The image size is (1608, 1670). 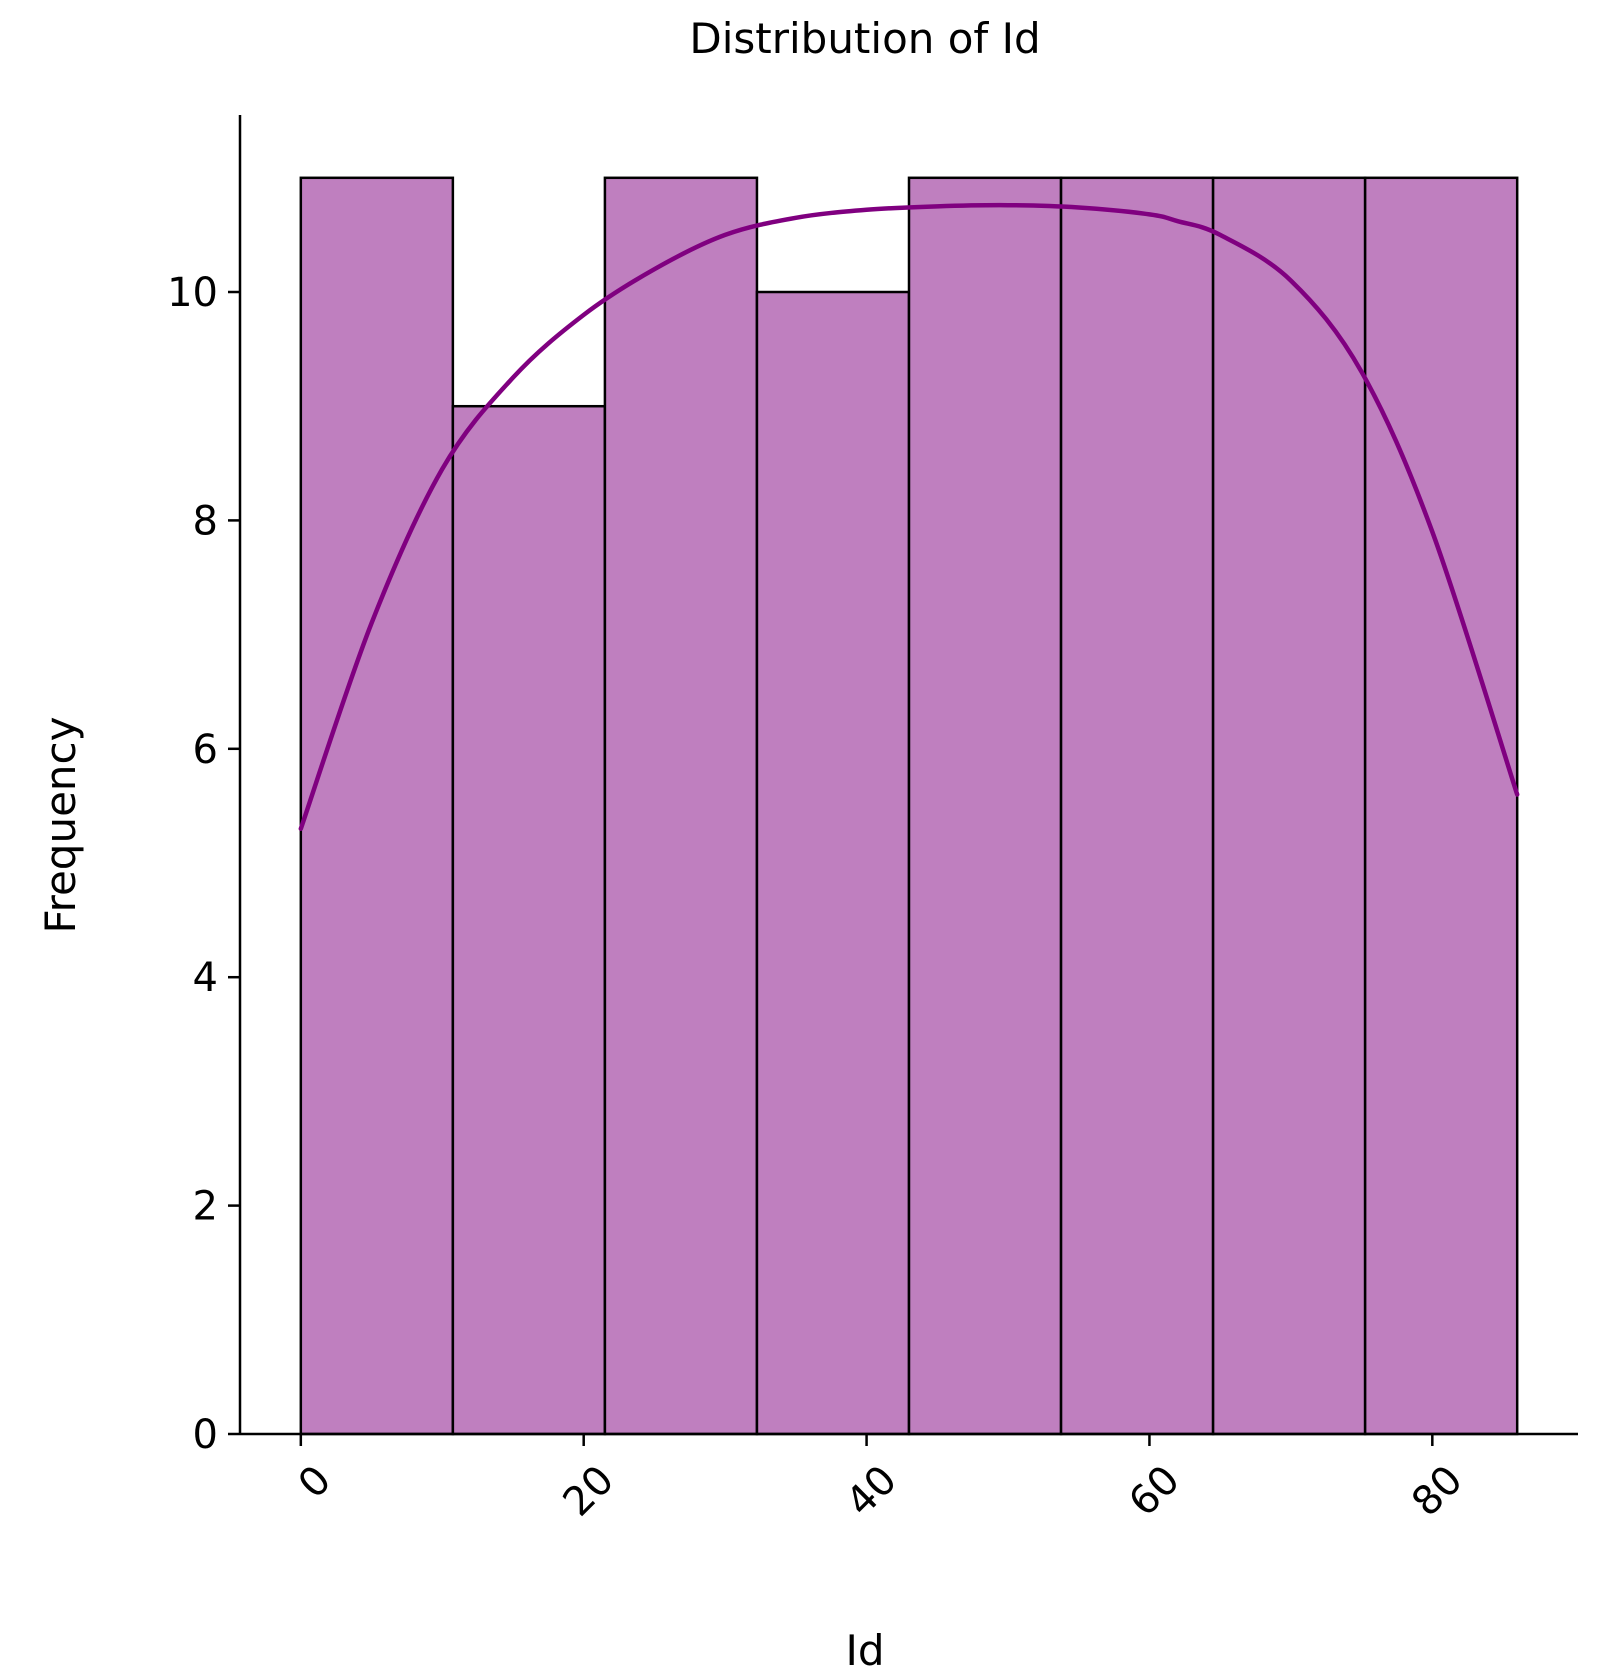 What do you see at coordinates (1437, 1491) in the screenshot?
I see `x-tick-label: 80` at bounding box center [1437, 1491].